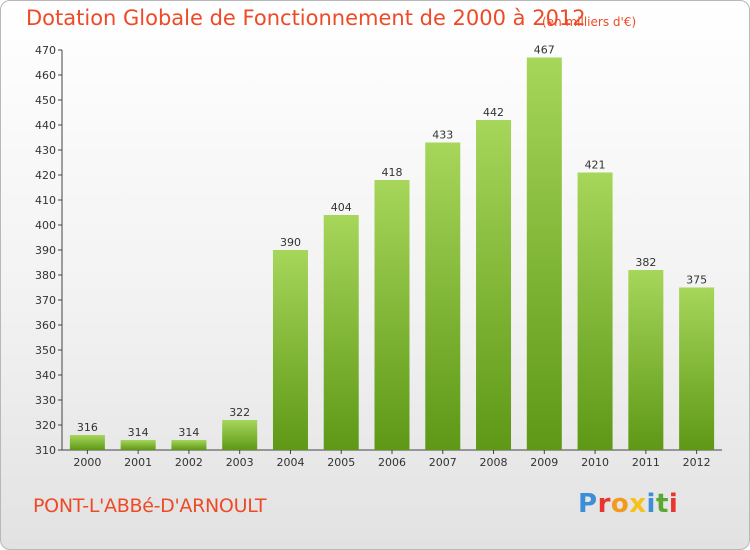  What do you see at coordinates (45, 325) in the screenshot?
I see `y-tick-label: 360` at bounding box center [45, 325].